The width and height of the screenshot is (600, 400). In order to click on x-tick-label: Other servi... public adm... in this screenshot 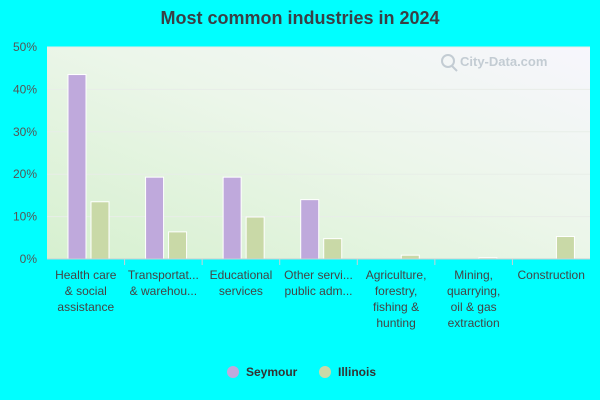, I will do `click(318, 283)`.